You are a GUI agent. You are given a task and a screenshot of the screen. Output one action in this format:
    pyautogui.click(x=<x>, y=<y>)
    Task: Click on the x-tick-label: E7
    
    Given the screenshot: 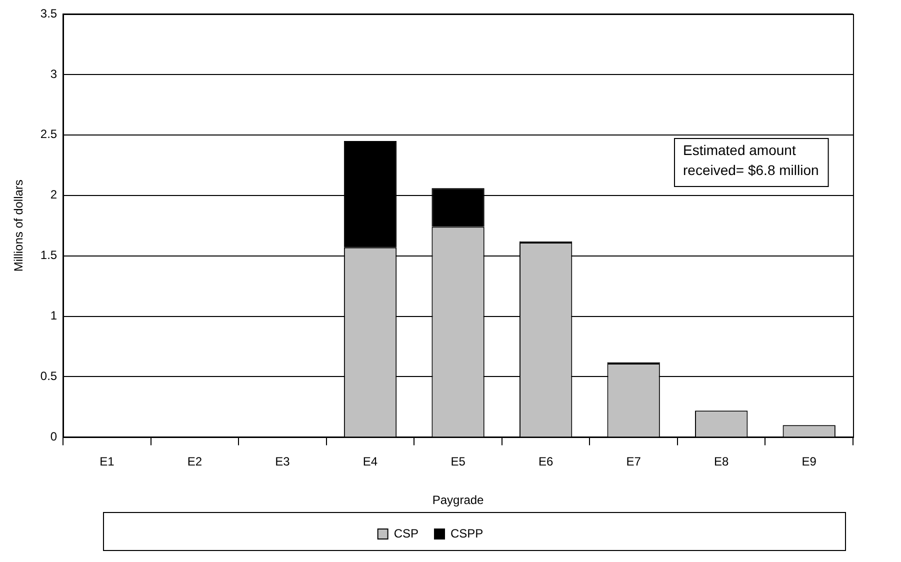 What is the action you would take?
    pyautogui.click(x=634, y=461)
    